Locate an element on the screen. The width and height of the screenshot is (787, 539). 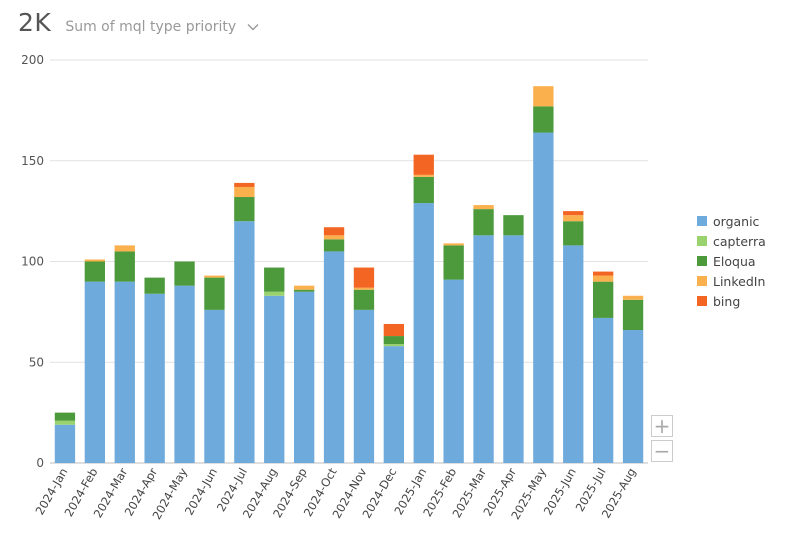
bar-linkedin-2024-Sep is located at coordinates (304, 287).